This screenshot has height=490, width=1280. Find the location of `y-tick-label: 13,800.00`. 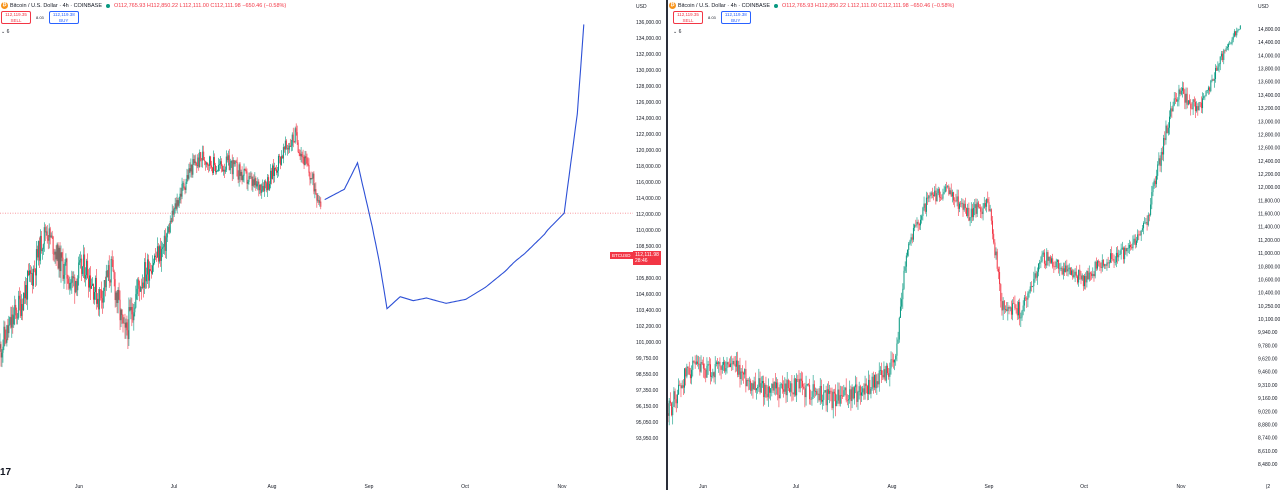

y-tick-label: 13,800.00 is located at coordinates (1269, 70).